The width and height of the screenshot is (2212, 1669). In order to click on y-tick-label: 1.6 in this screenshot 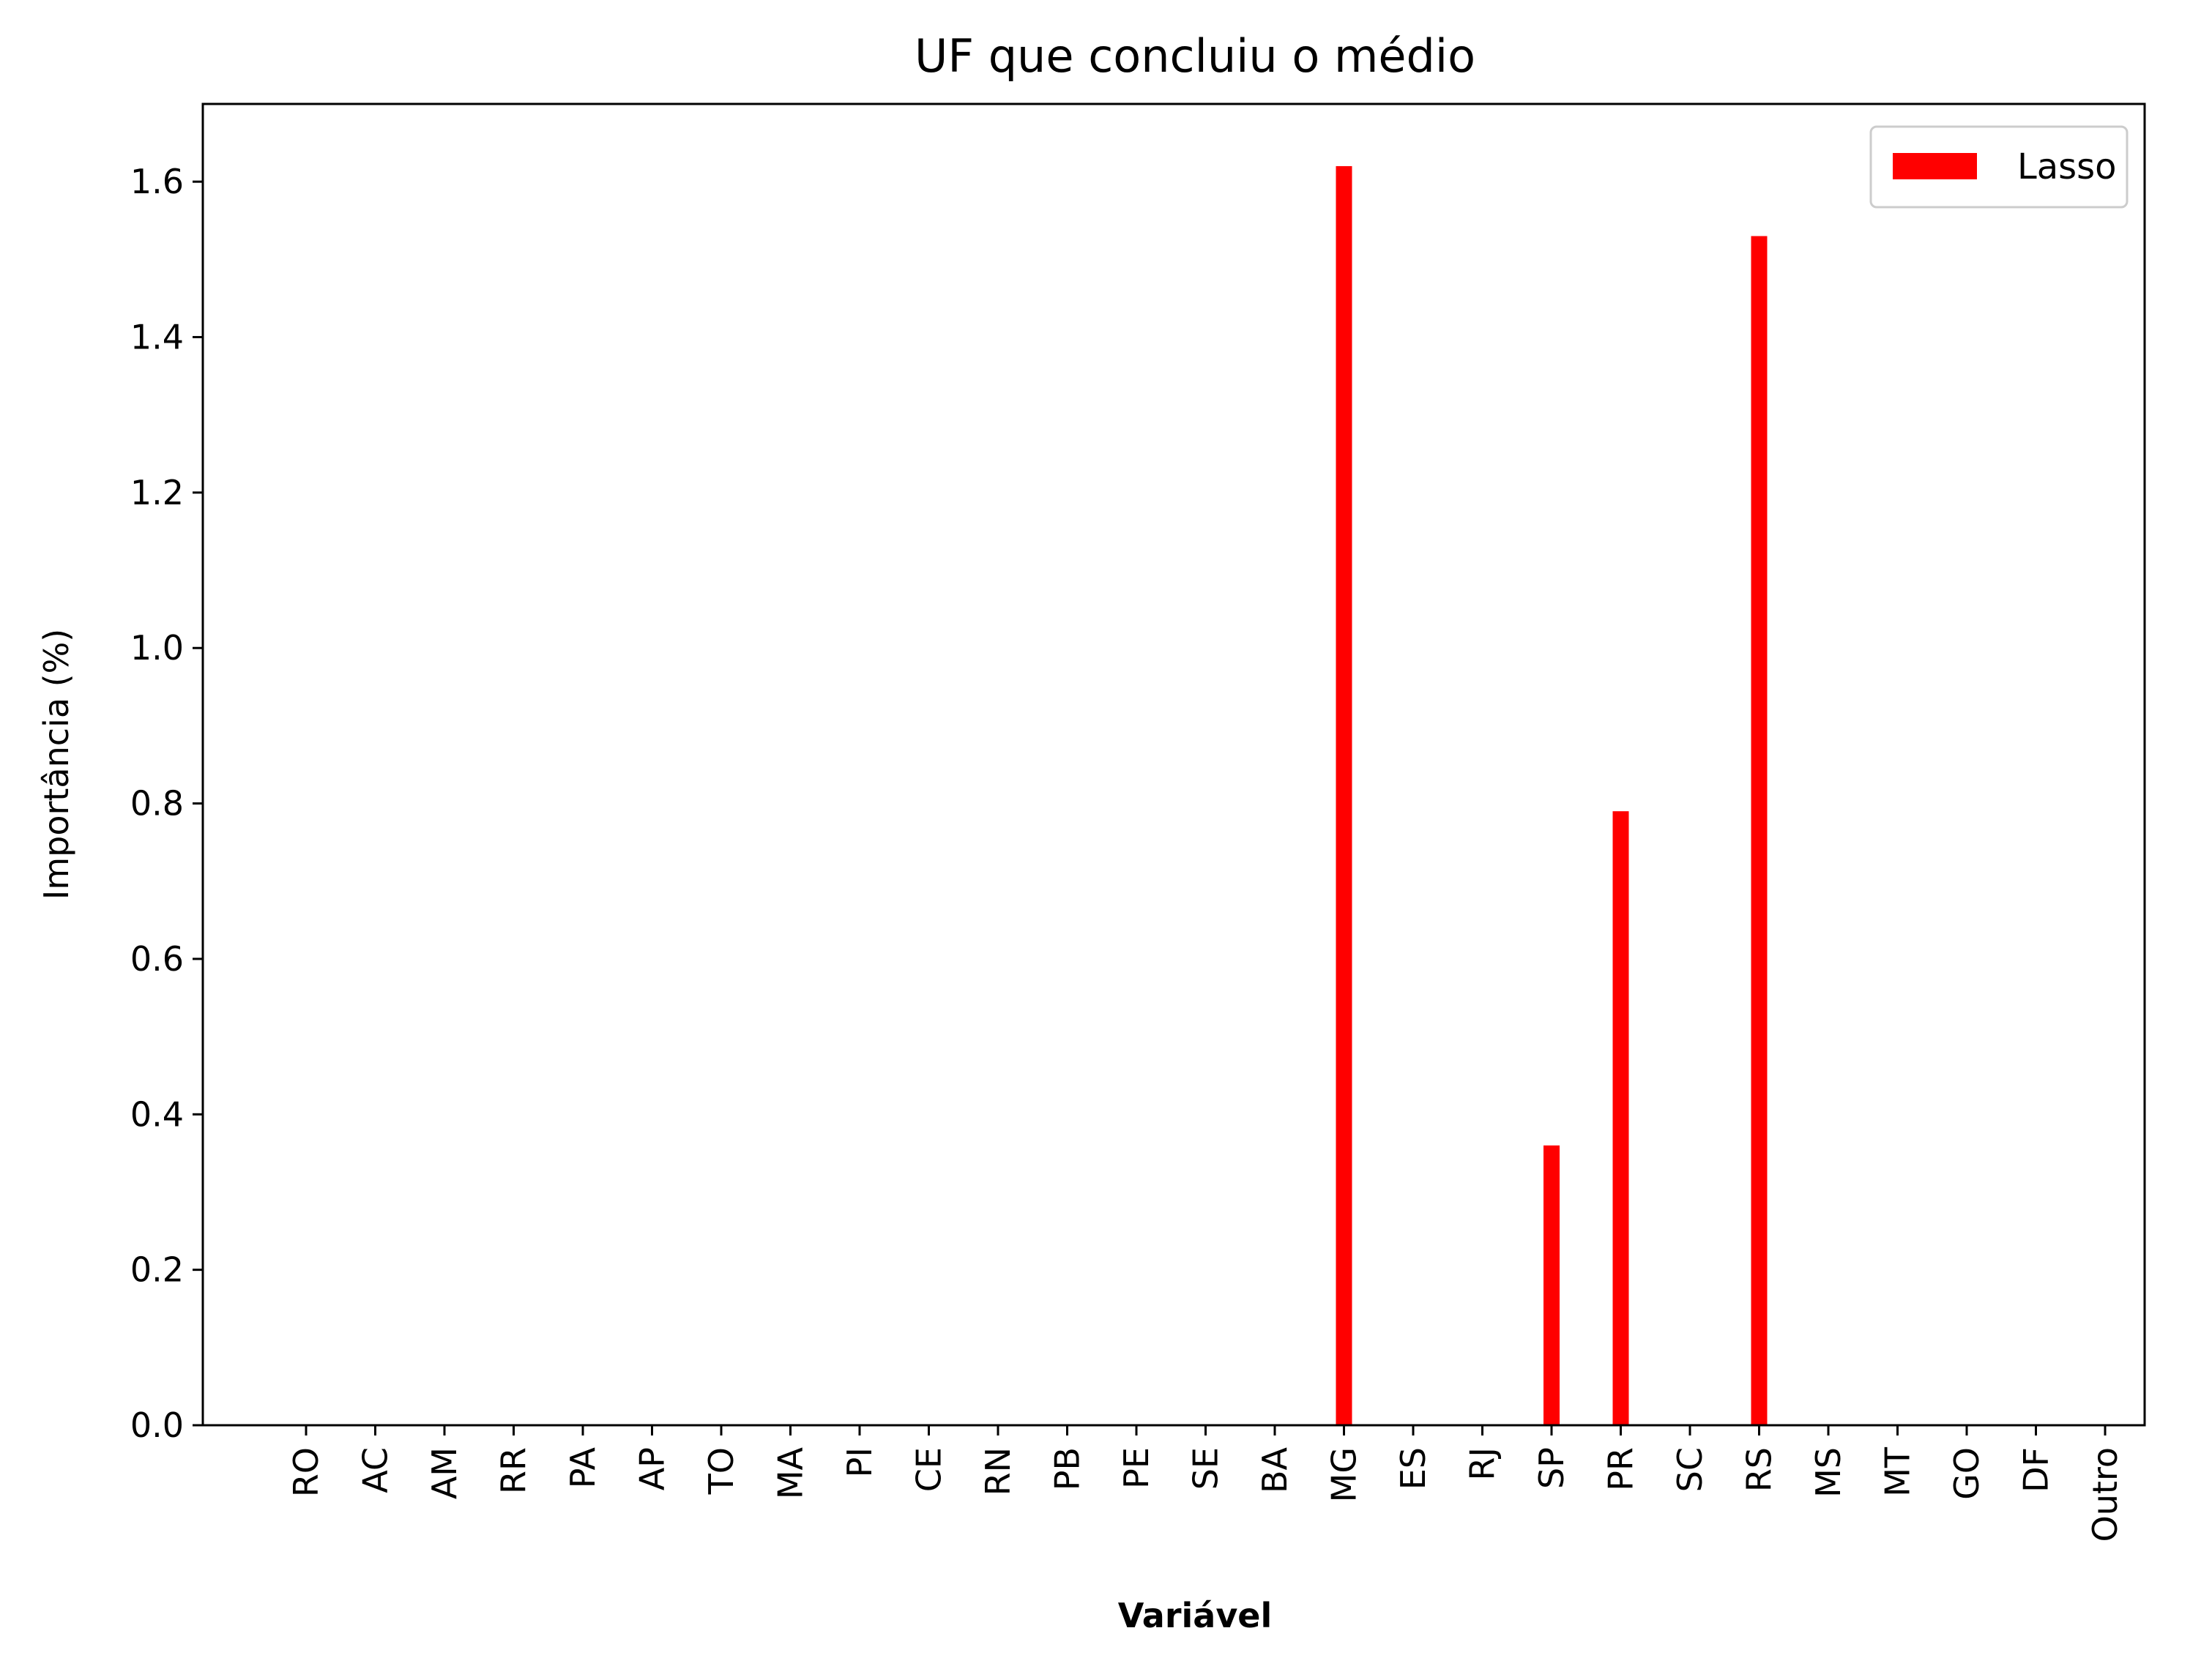, I will do `click(157, 181)`.